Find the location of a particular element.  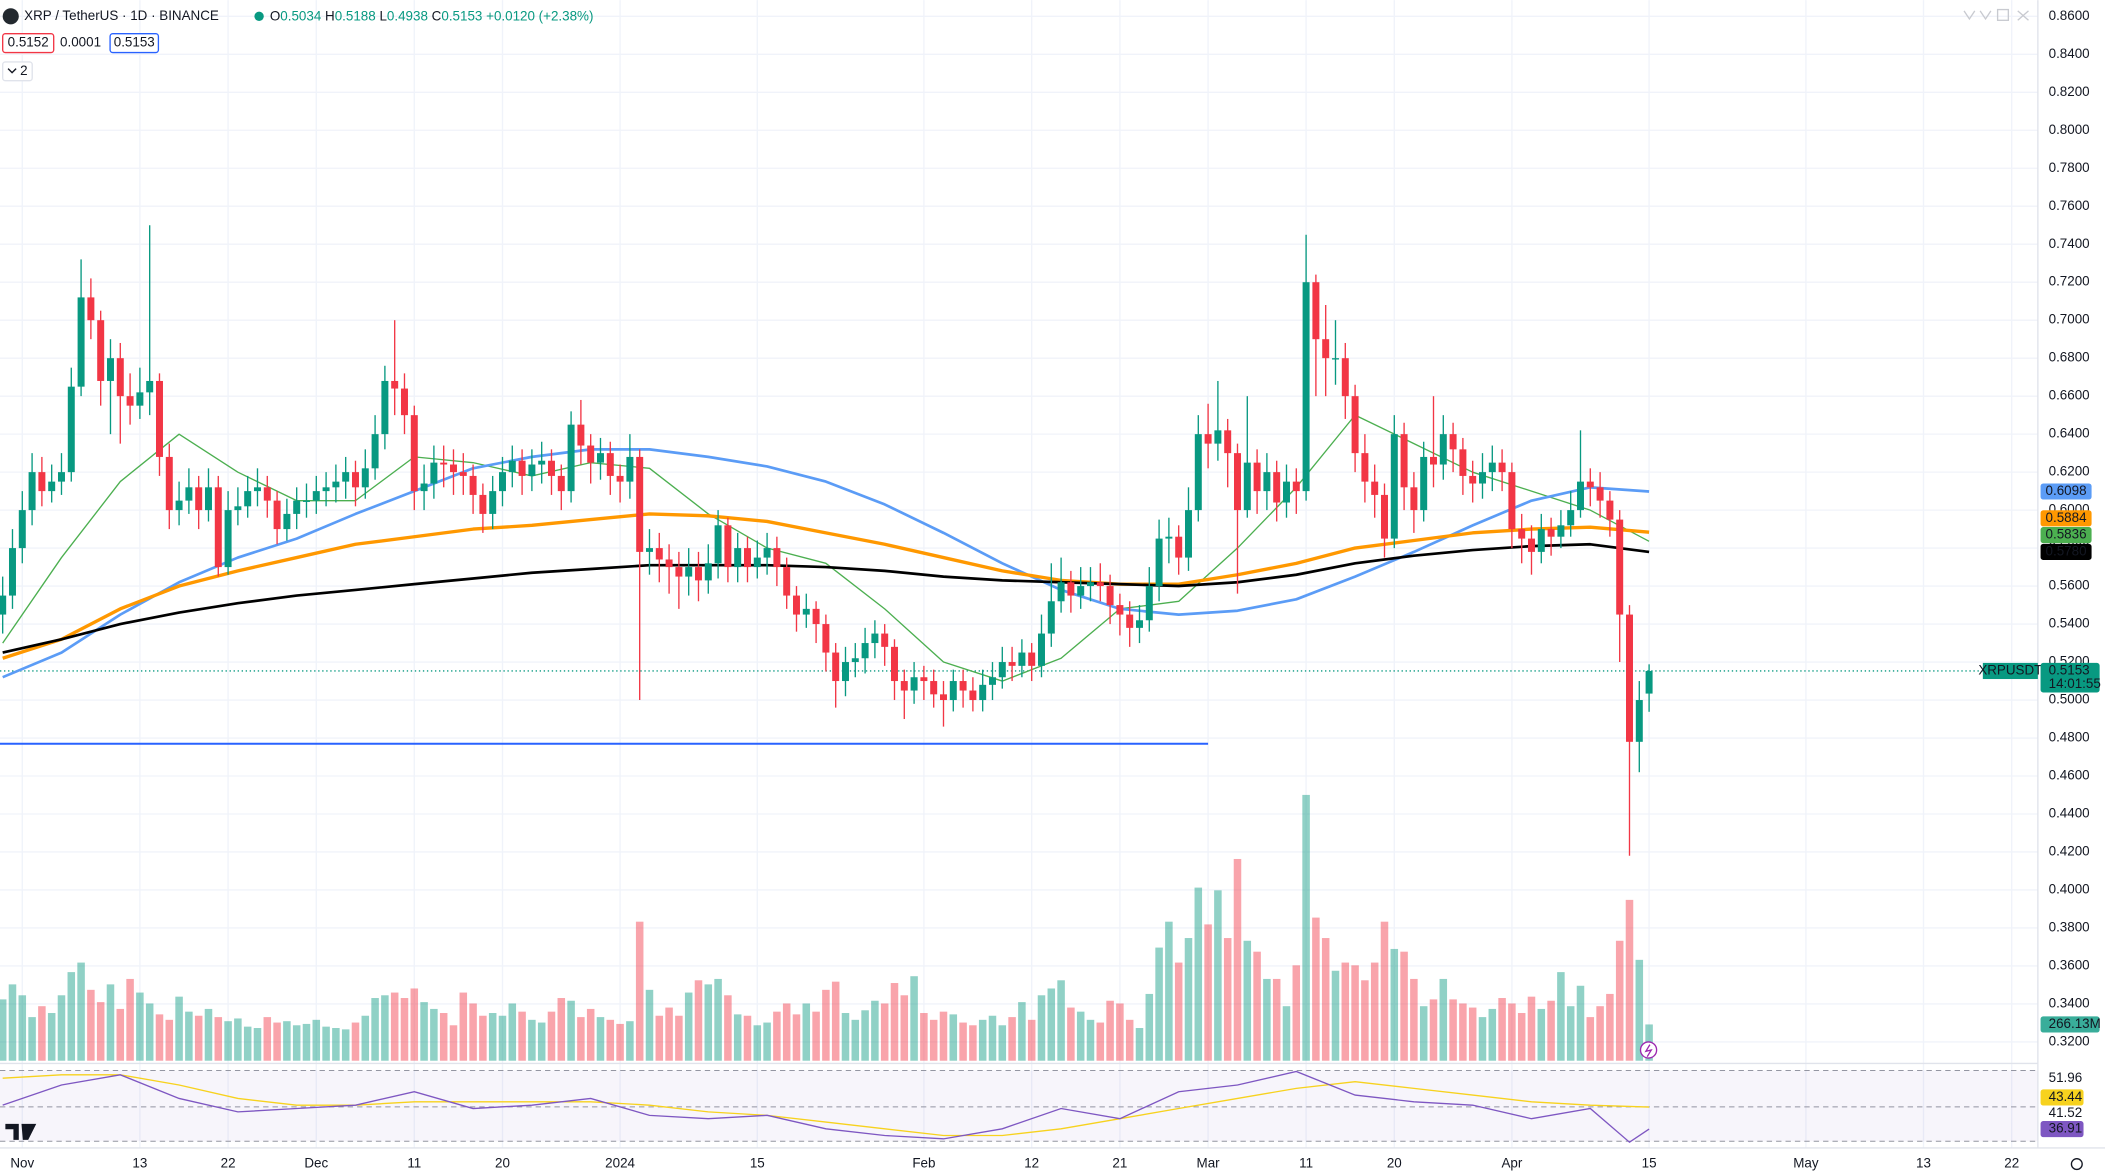

tv-logo is located at coordinates (21, 1131).